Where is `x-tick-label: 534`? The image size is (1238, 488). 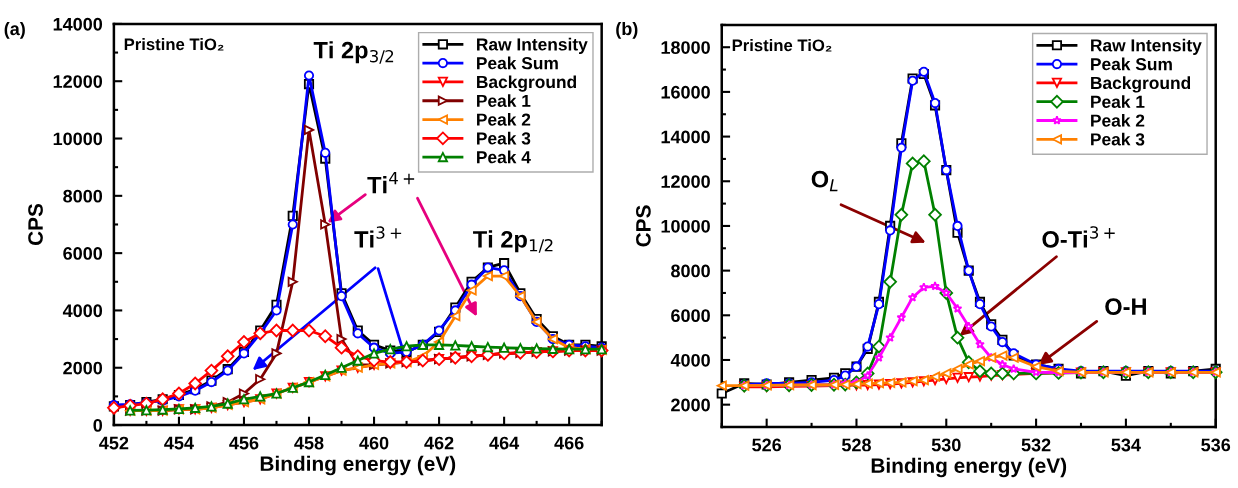
x-tick-label: 534 is located at coordinates (1126, 445).